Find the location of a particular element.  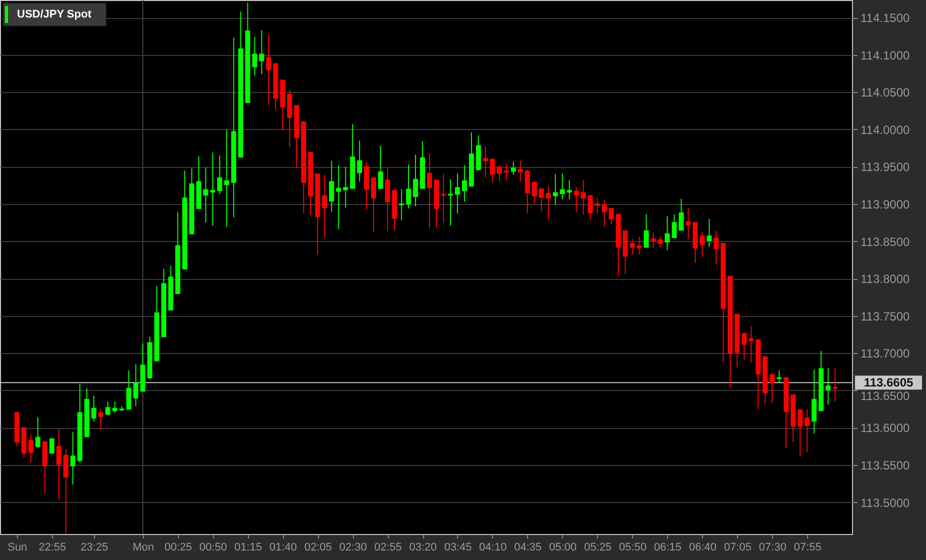

y-tick-label: 113.8500 is located at coordinates (885, 241).